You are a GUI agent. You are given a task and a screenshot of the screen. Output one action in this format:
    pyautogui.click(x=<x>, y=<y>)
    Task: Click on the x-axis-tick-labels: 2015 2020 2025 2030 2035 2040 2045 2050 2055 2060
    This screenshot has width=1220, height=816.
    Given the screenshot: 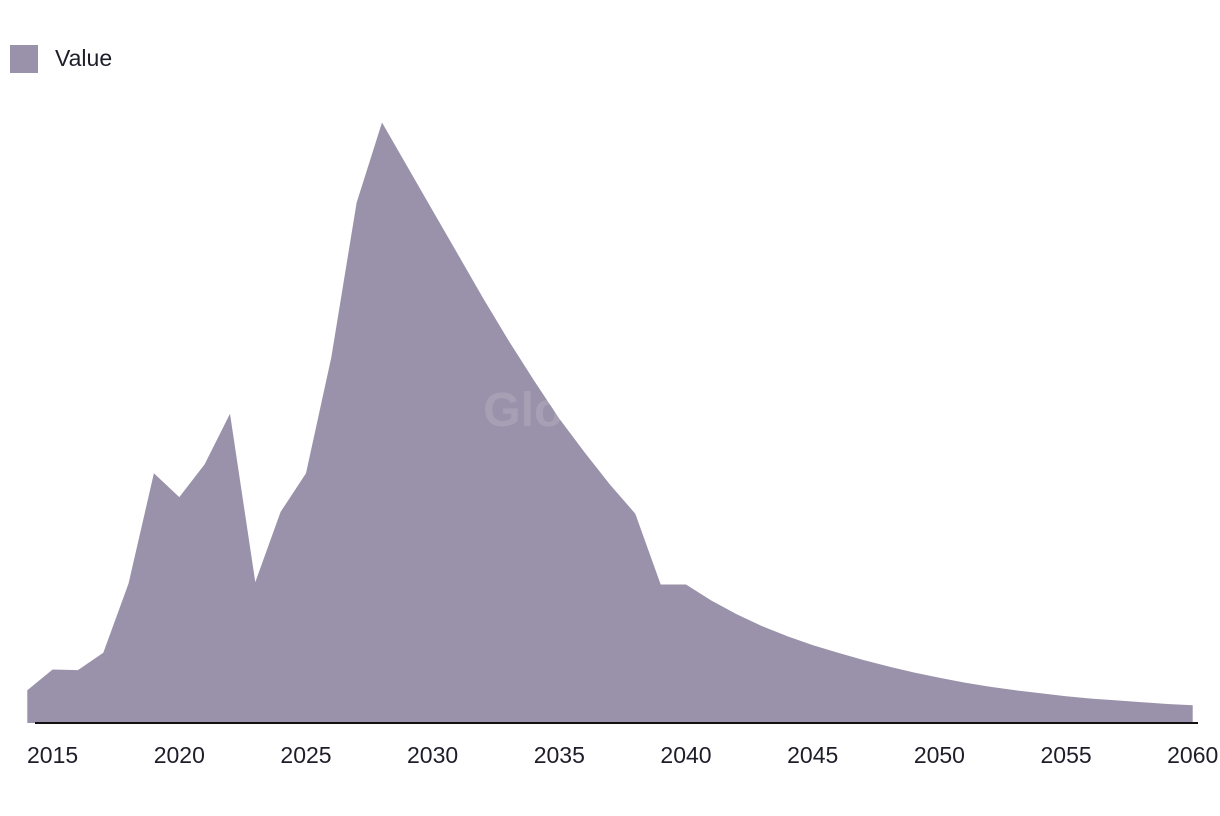 What is the action you would take?
    pyautogui.click(x=622, y=755)
    